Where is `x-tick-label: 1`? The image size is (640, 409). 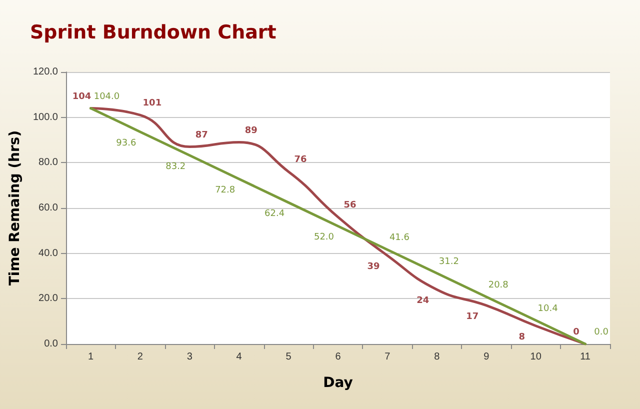 x-tick-label: 1 is located at coordinates (91, 357).